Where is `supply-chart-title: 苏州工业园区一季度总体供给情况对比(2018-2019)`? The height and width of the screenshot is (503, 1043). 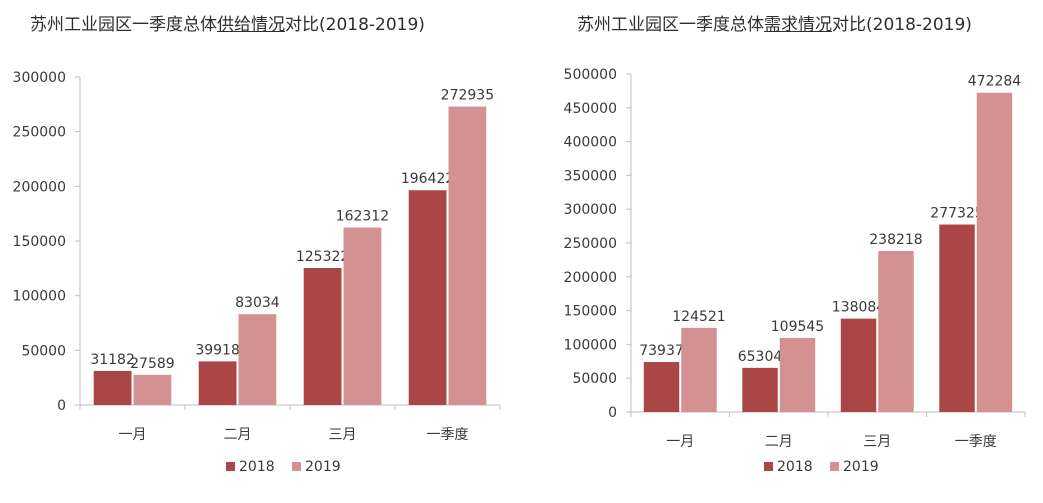
supply-chart-title: 苏州工业园区一季度总体供给情况对比(2018-2019) is located at coordinates (227, 22).